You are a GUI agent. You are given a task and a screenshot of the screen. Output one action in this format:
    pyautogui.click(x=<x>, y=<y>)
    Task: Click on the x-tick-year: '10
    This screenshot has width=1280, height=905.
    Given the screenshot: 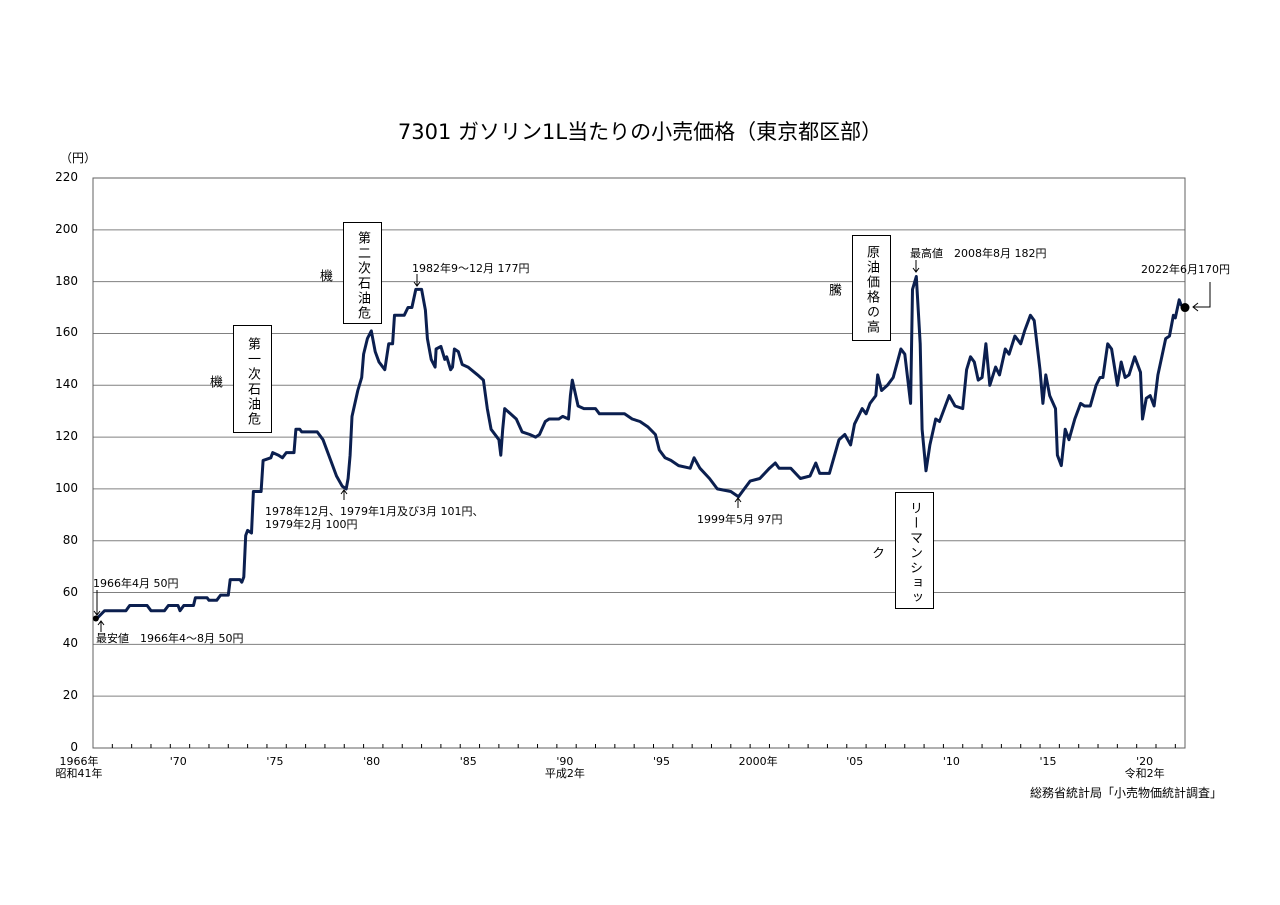 What is the action you would take?
    pyautogui.click(x=951, y=761)
    